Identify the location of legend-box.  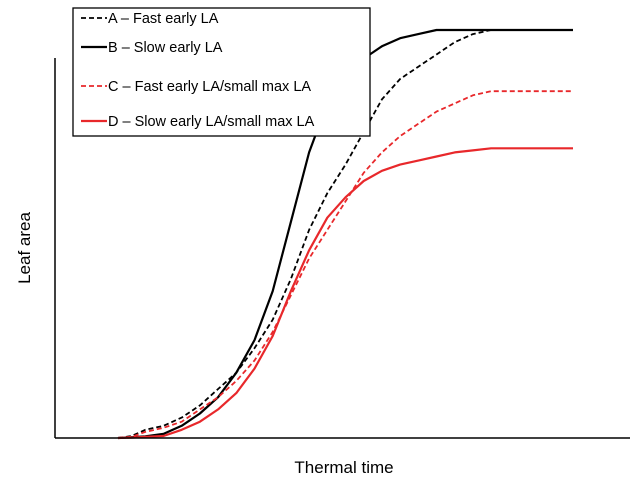
(221, 72).